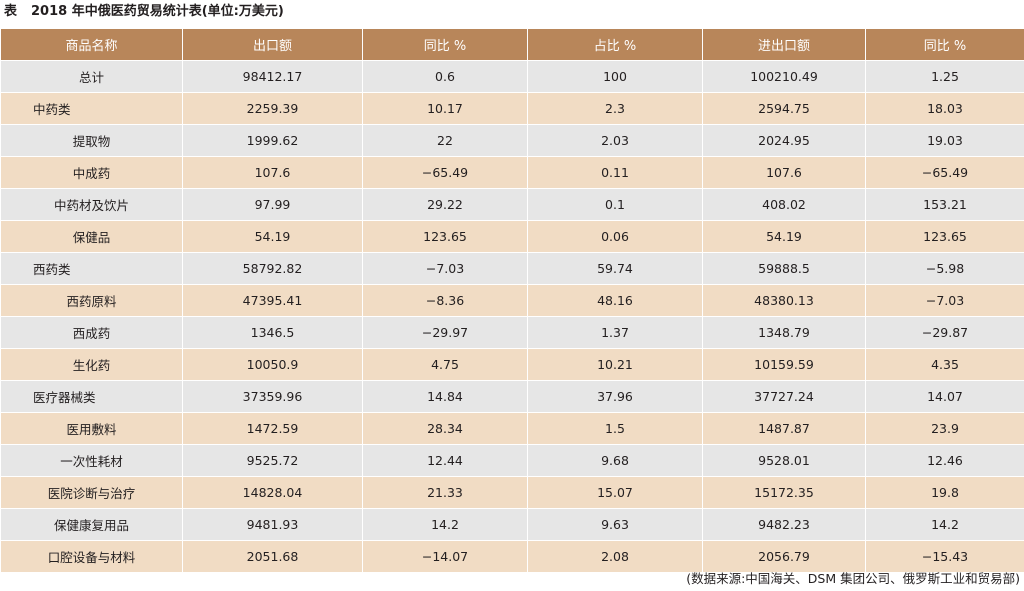  Describe the element at coordinates (615, 524) in the screenshot. I see `cell-share: 9.63` at that location.